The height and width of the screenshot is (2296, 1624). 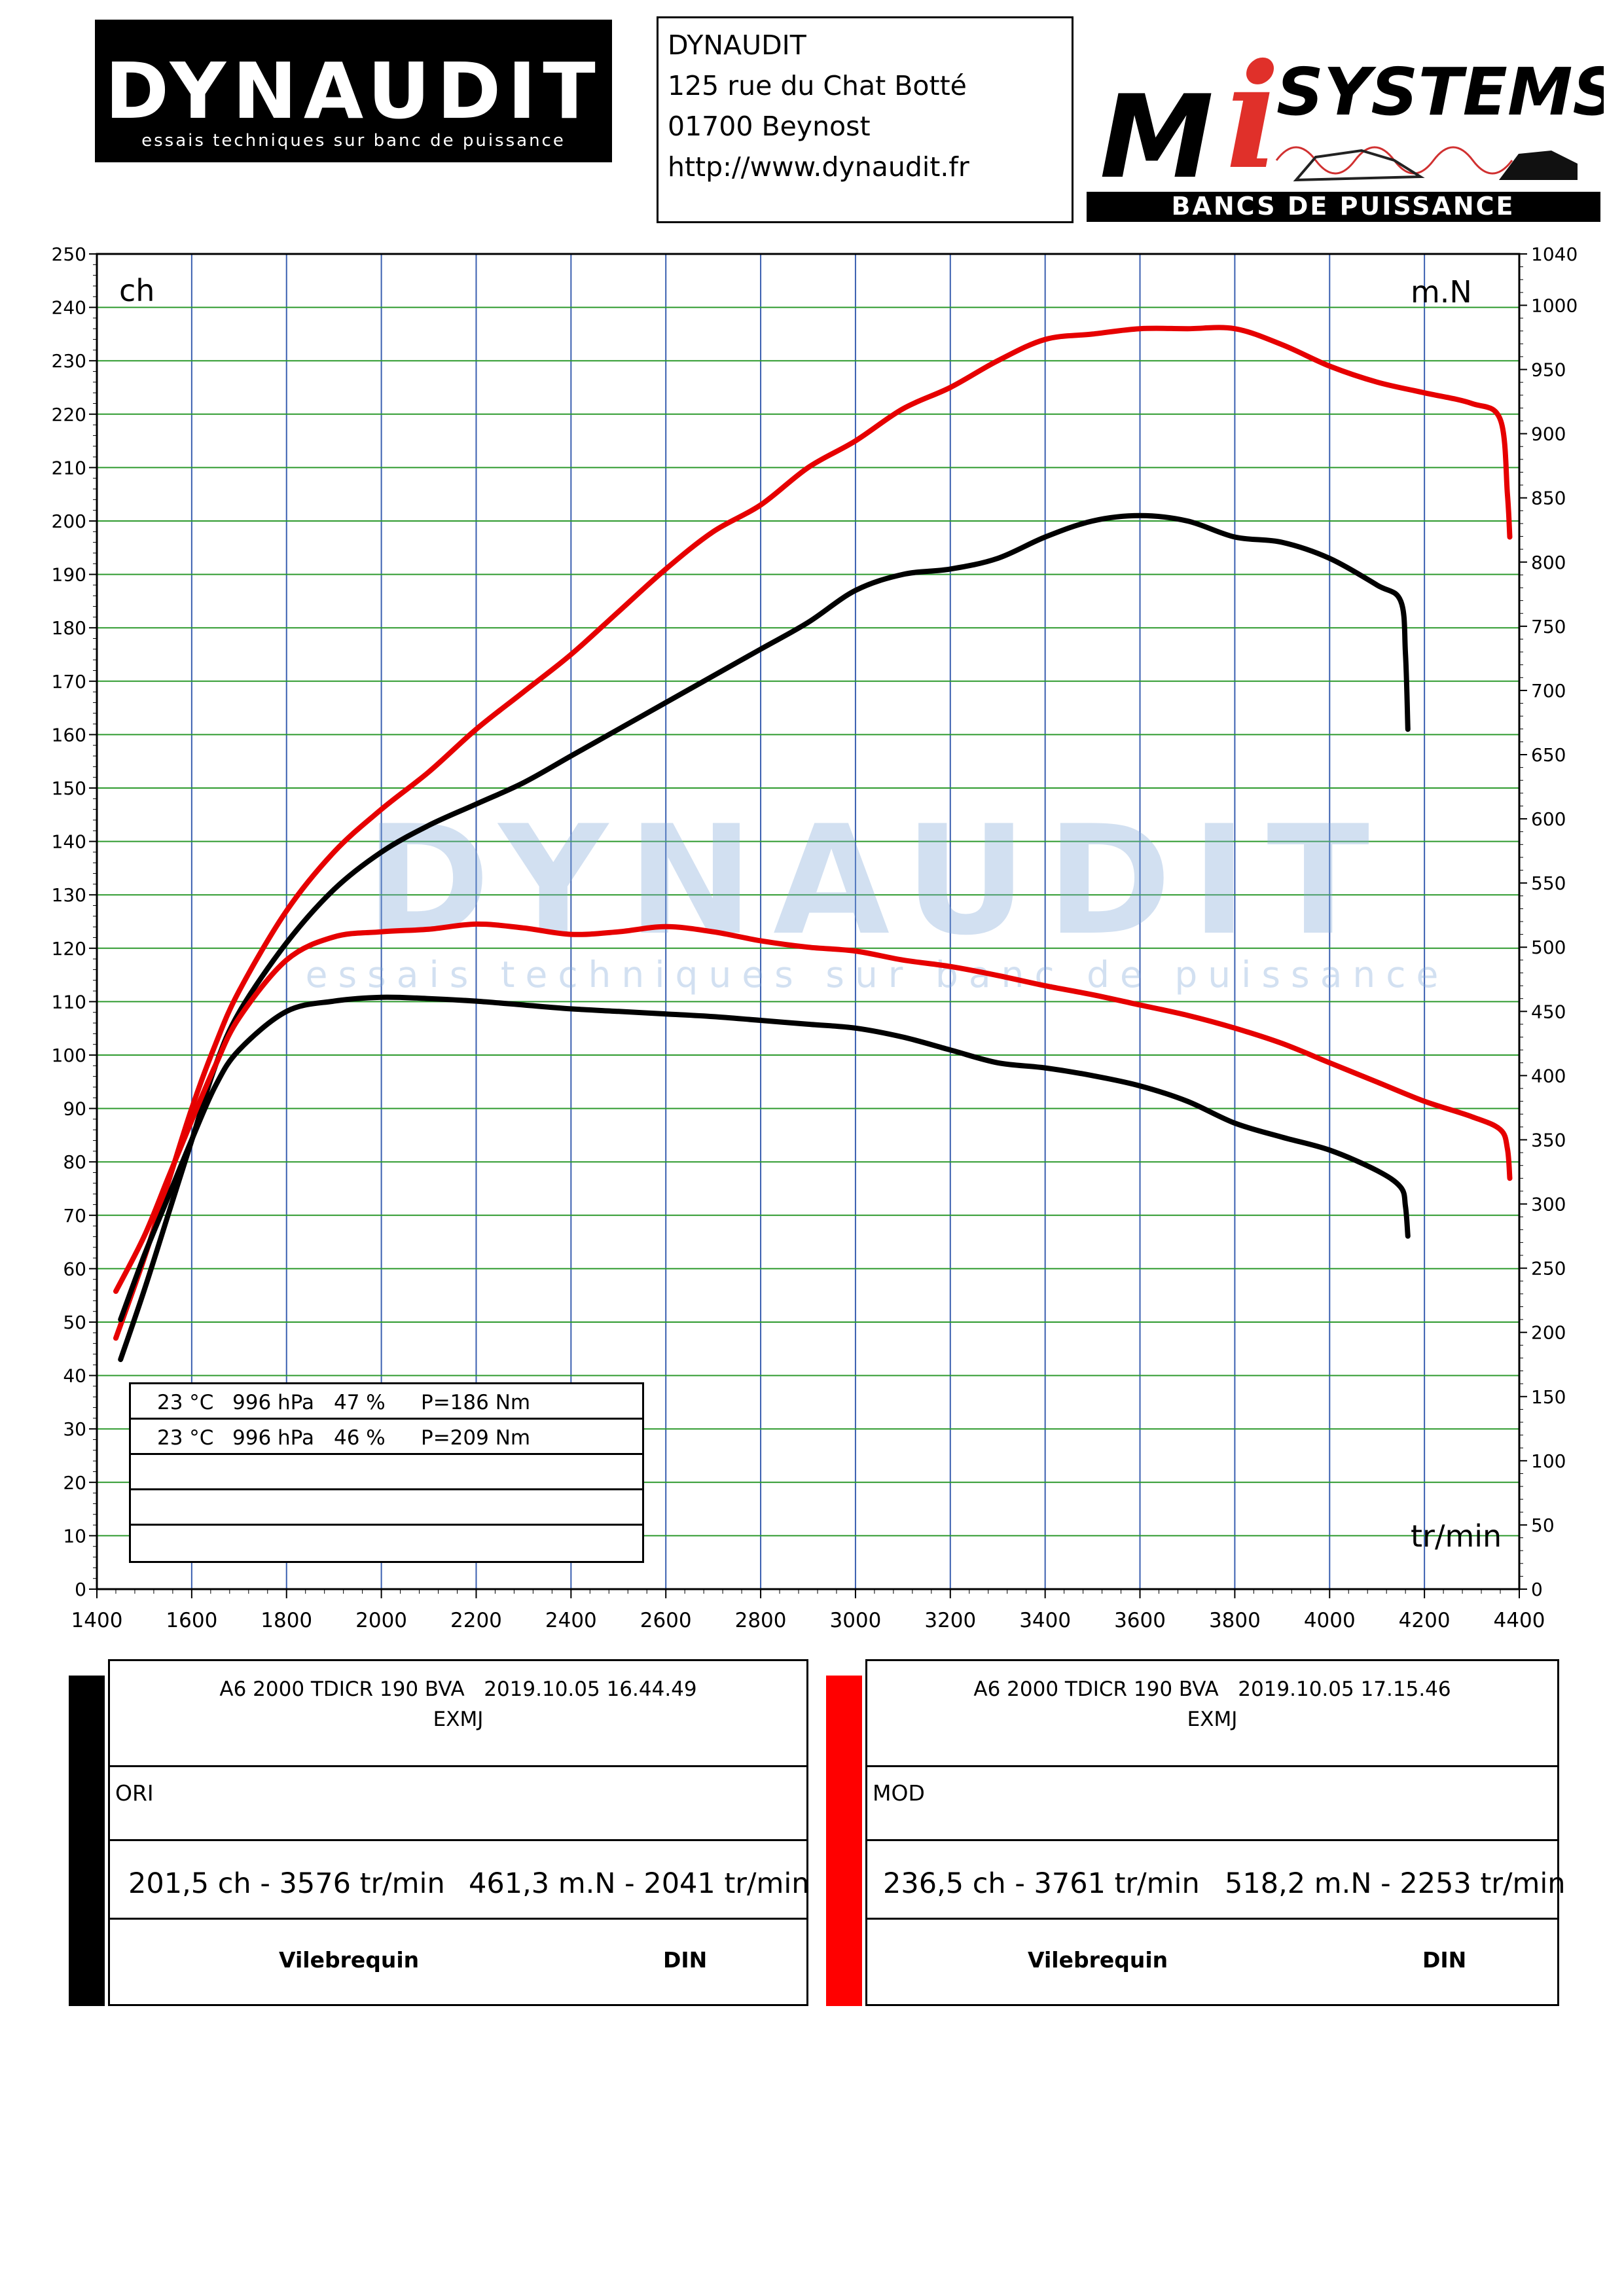 I want to click on x-tick-label: 4200, so click(x=1425, y=1620).